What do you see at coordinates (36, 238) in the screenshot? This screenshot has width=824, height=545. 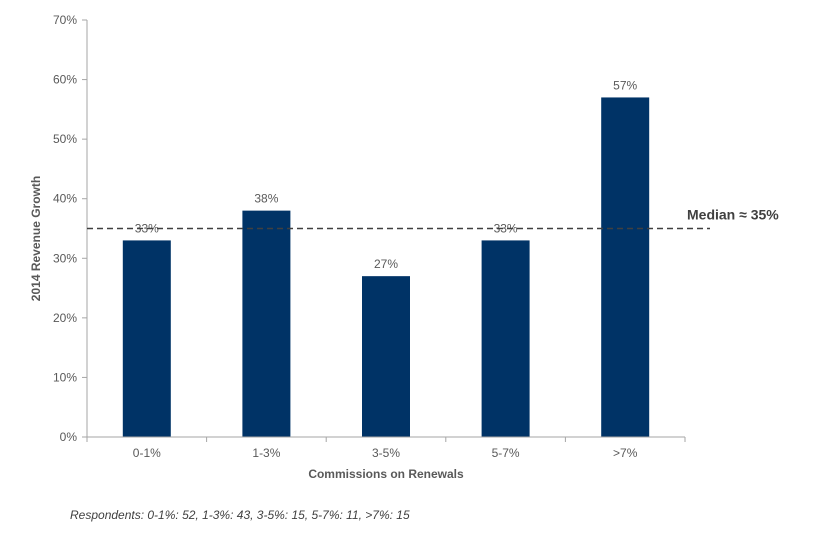 I see `y-axis-title: 2014 Revenue Growth` at bounding box center [36, 238].